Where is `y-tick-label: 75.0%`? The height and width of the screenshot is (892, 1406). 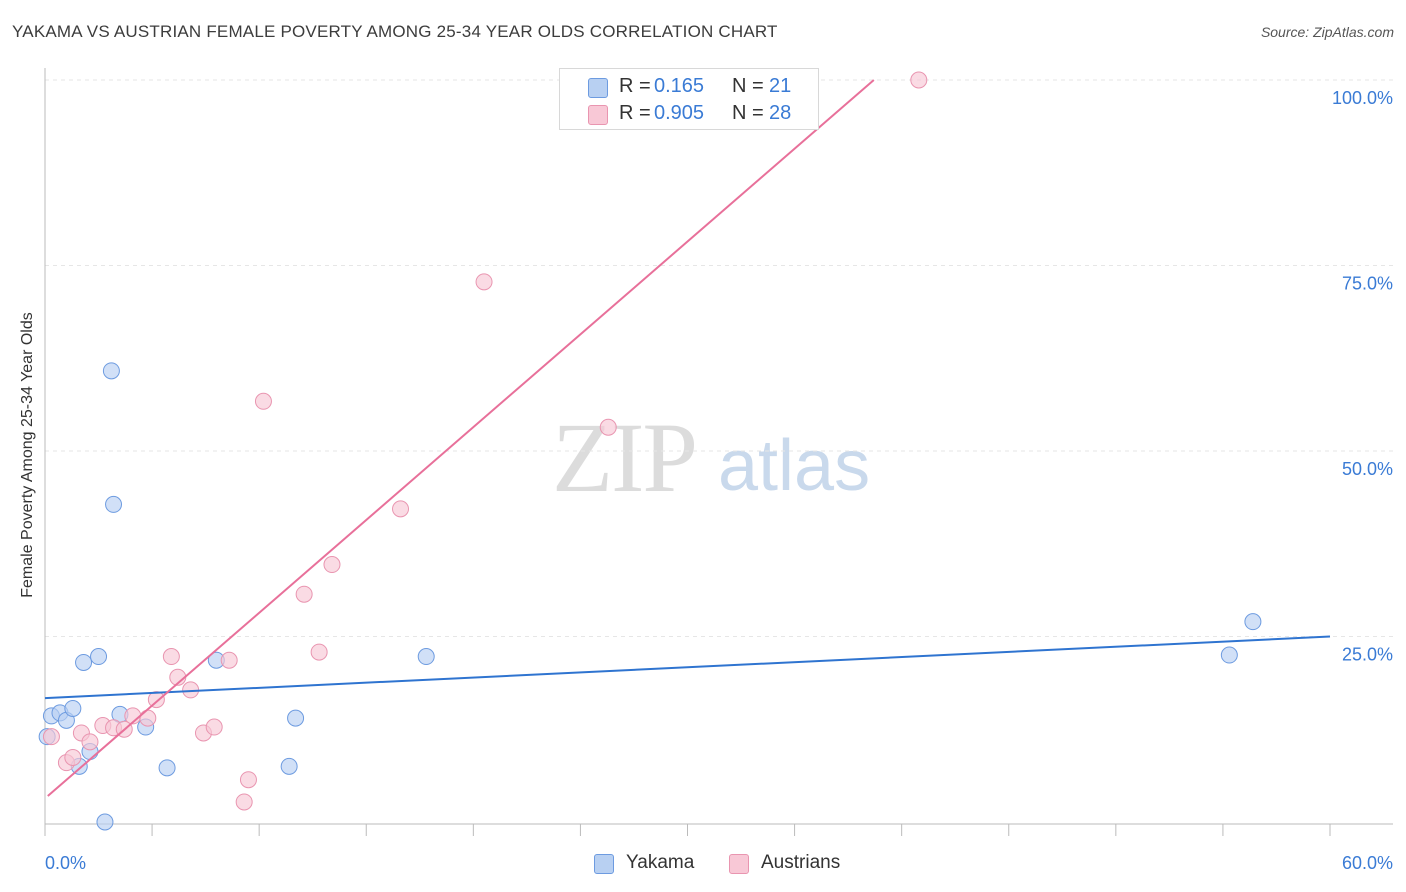 y-tick-label: 75.0% is located at coordinates (1367, 284).